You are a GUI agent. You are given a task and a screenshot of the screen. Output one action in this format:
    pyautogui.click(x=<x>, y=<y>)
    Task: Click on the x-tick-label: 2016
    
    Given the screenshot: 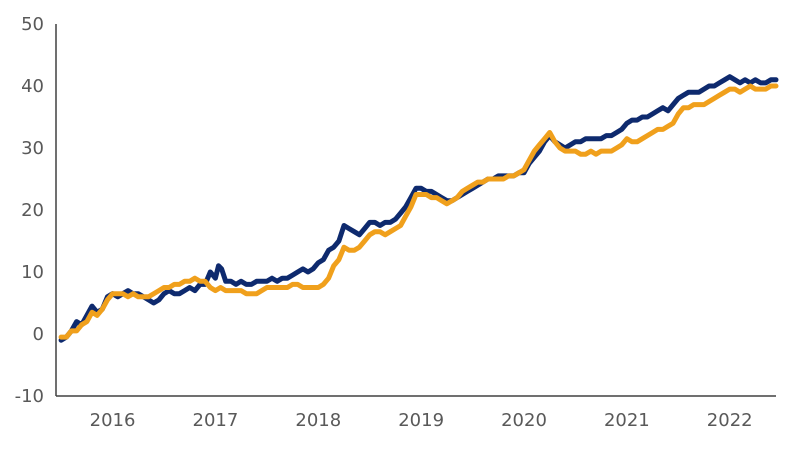 What is the action you would take?
    pyautogui.click(x=113, y=420)
    